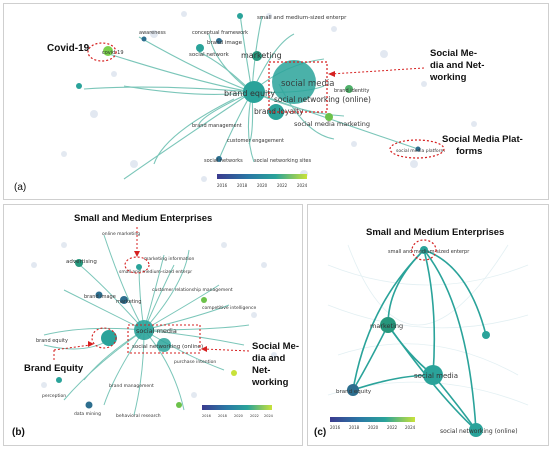 The width and height of the screenshot is (550, 451). I want to click on label-online-marketing: online marketing, so click(121, 234).